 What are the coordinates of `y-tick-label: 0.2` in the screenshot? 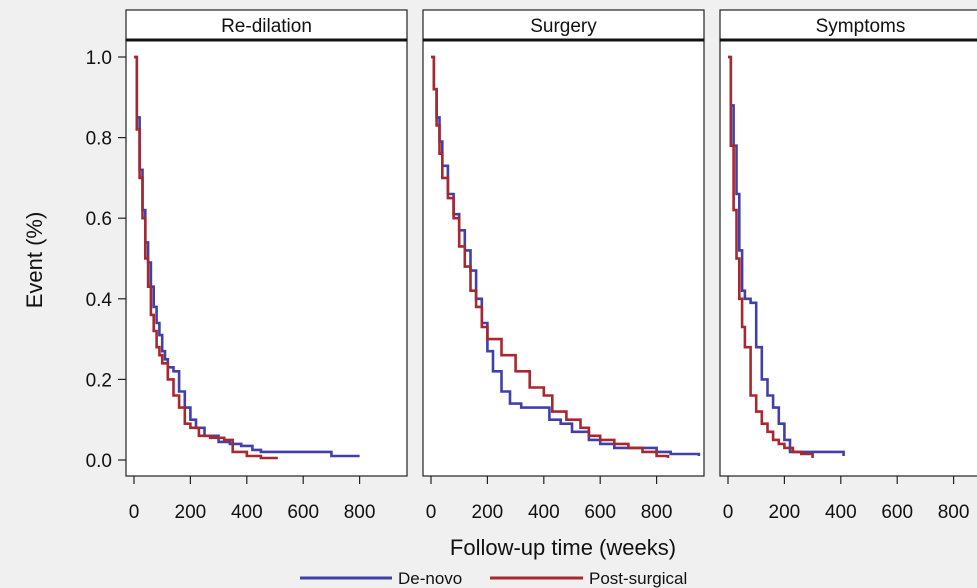 It's located at (99, 380).